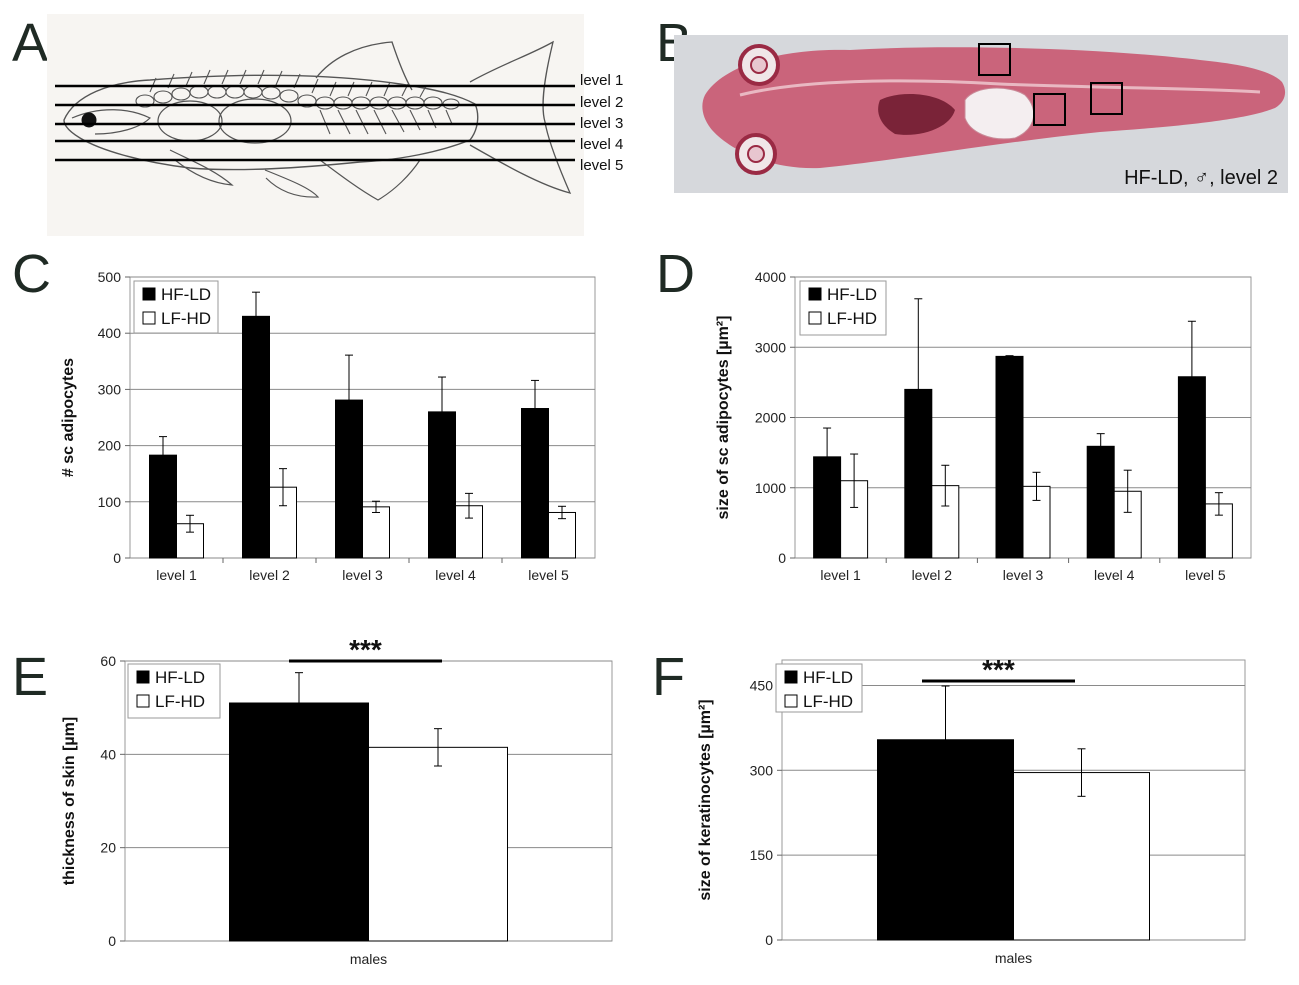  What do you see at coordinates (601, 165) in the screenshot?
I see `level-label-5: level 5` at bounding box center [601, 165].